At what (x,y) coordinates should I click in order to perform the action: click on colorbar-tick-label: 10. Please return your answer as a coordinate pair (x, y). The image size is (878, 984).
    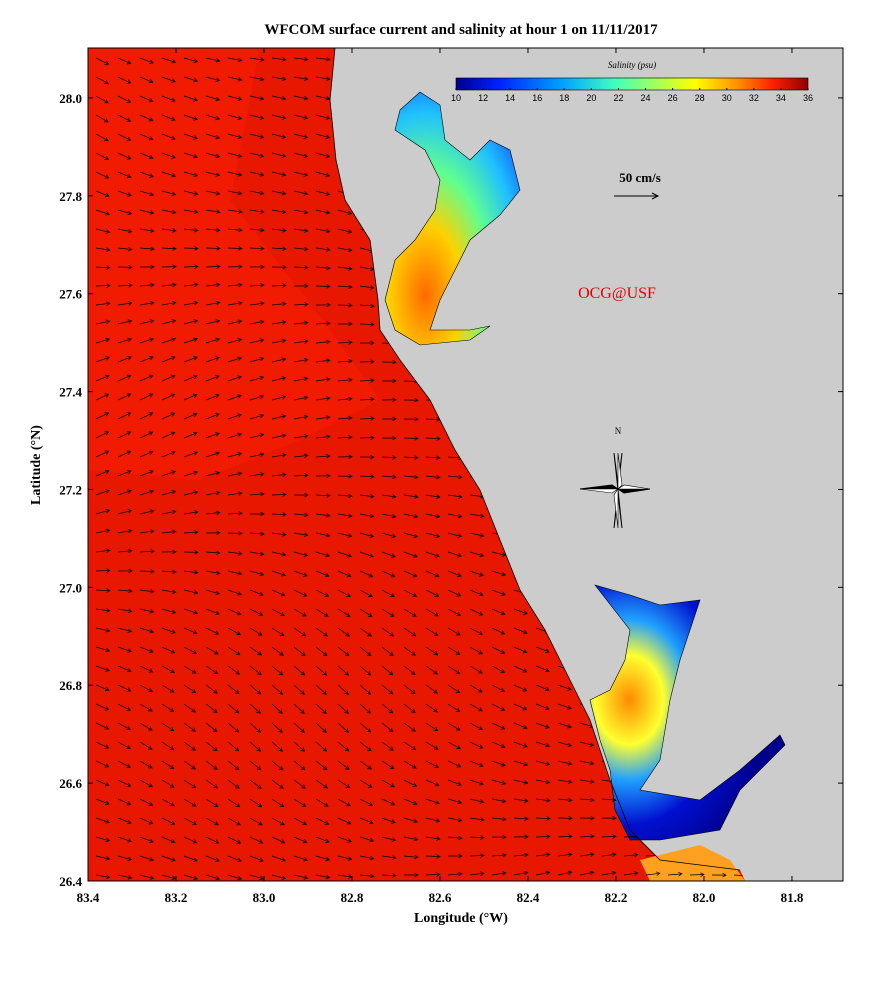
    Looking at the image, I should click on (456, 98).